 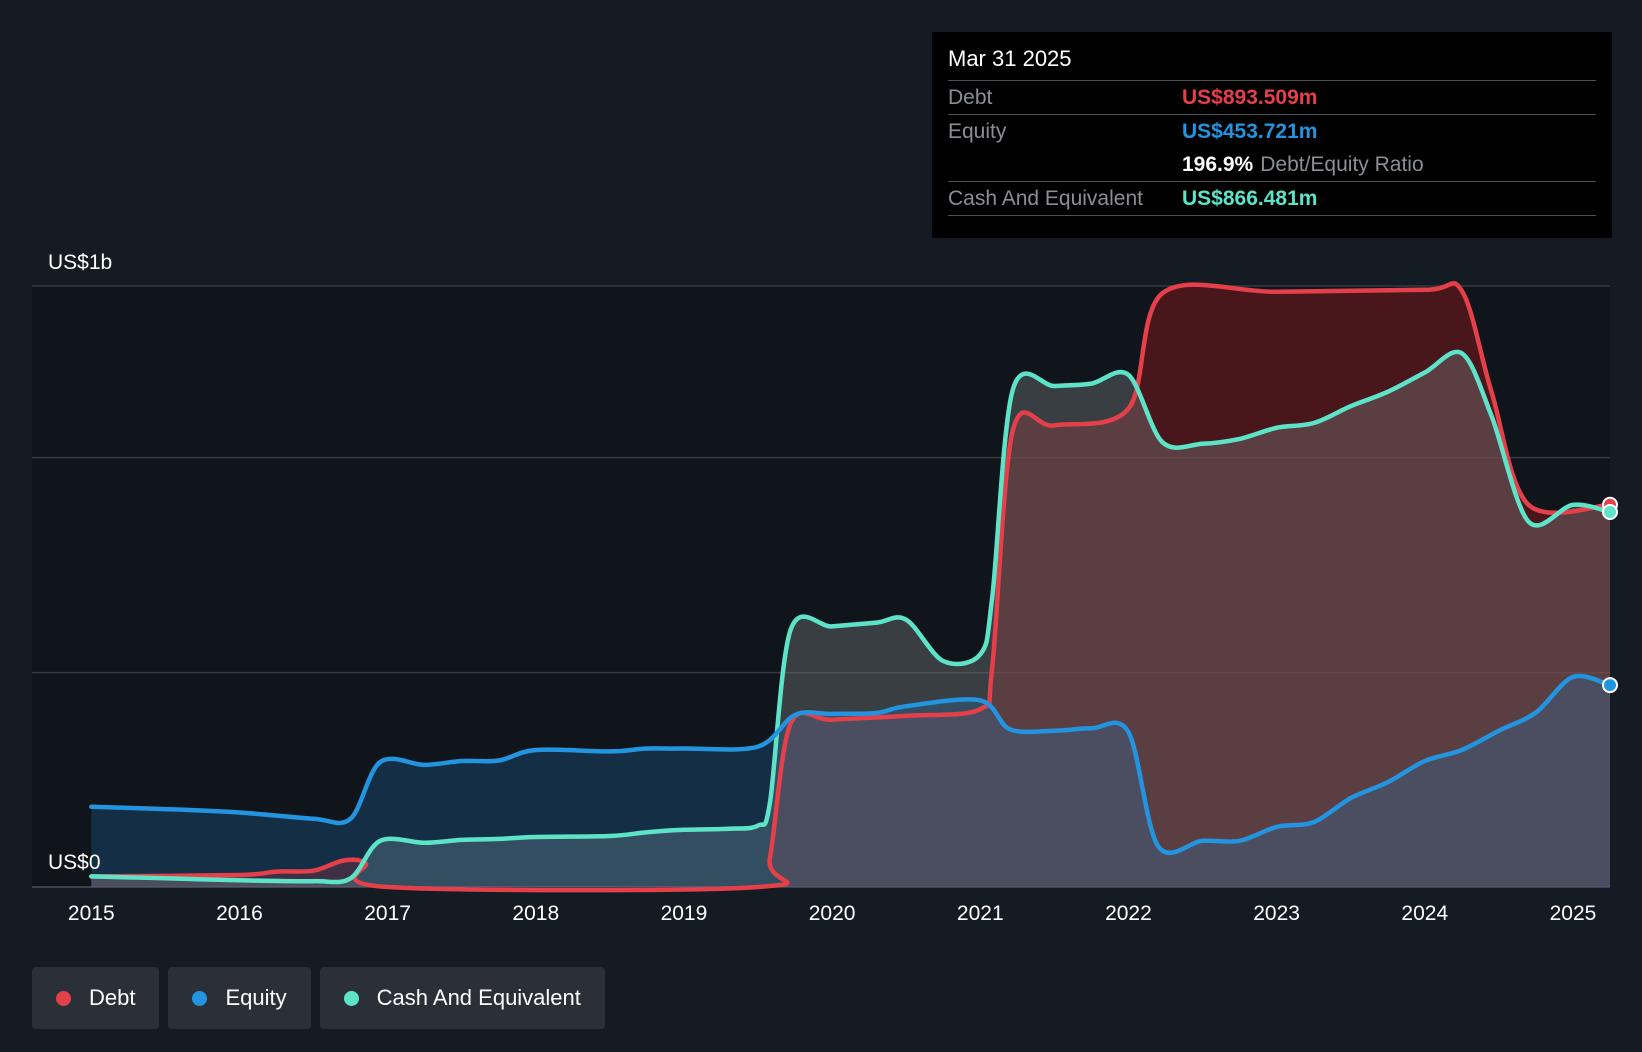 What do you see at coordinates (200, 998) in the screenshot?
I see `equity-dot-icon` at bounding box center [200, 998].